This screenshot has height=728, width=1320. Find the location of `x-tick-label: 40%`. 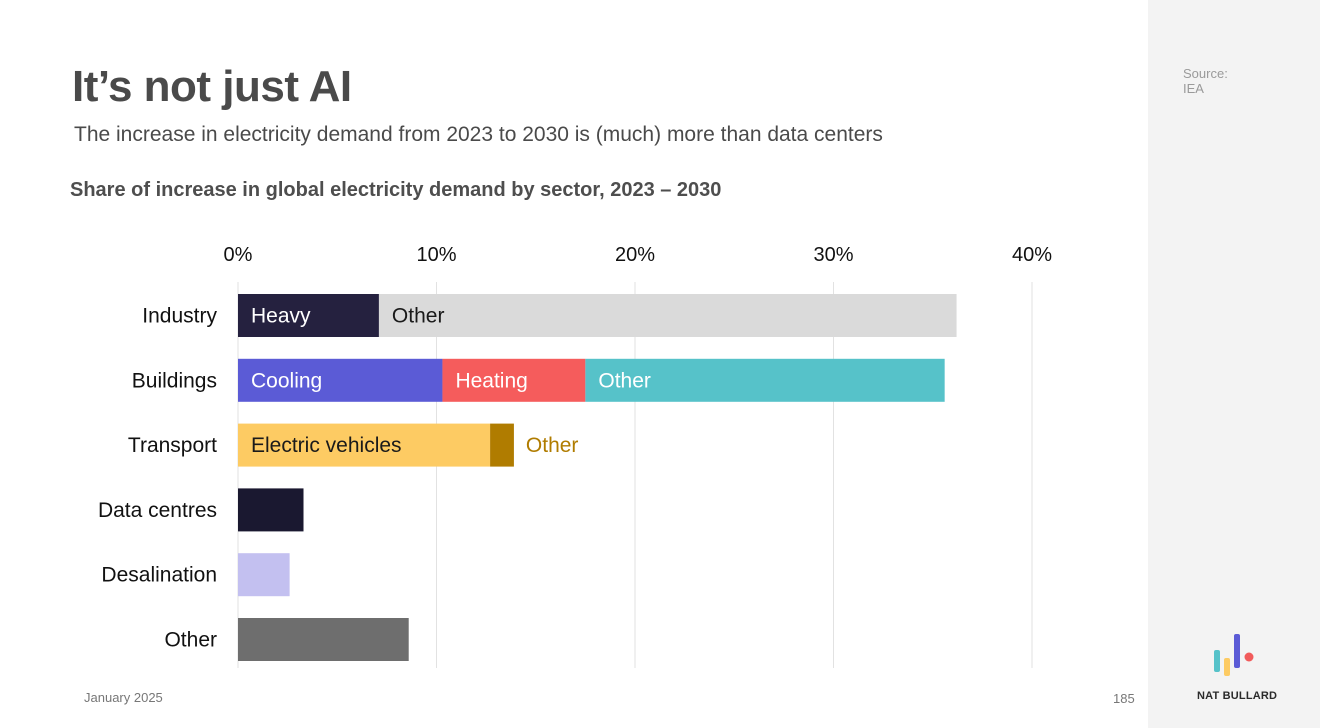

x-tick-label: 40% is located at coordinates (1032, 255).